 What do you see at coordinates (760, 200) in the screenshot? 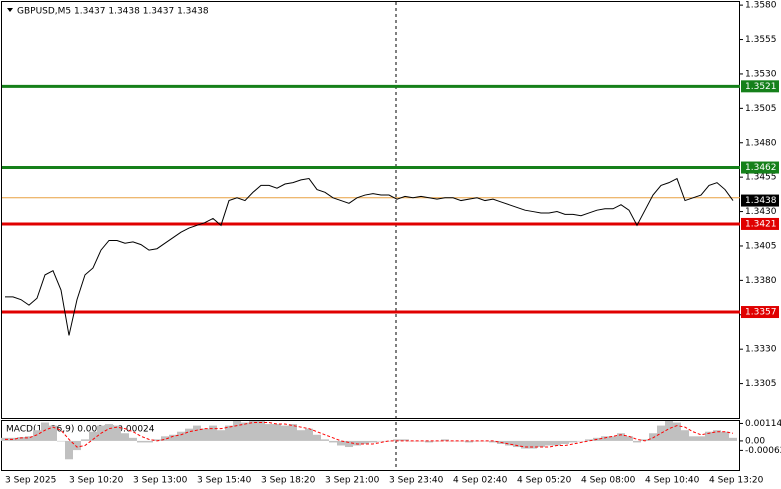
I see `last-price-box` at bounding box center [760, 200].